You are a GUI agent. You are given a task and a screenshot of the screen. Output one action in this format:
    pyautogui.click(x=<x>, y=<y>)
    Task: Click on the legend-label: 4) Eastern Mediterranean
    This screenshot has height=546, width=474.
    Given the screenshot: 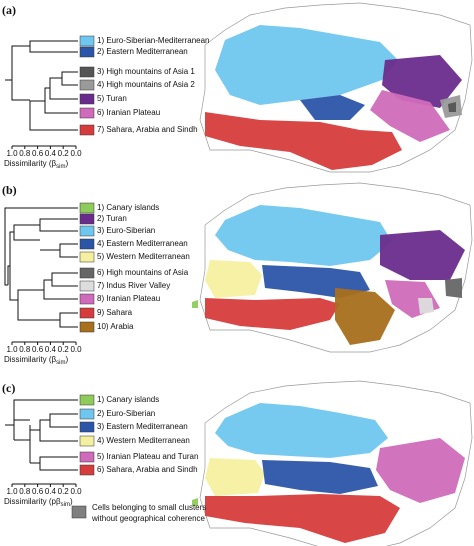 What is the action you would take?
    pyautogui.click(x=142, y=243)
    